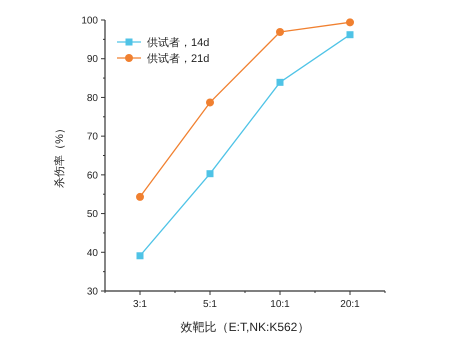 This screenshot has width=455, height=348. What do you see at coordinates (140, 304) in the screenshot?
I see `x-tick-label: 3:1` at bounding box center [140, 304].